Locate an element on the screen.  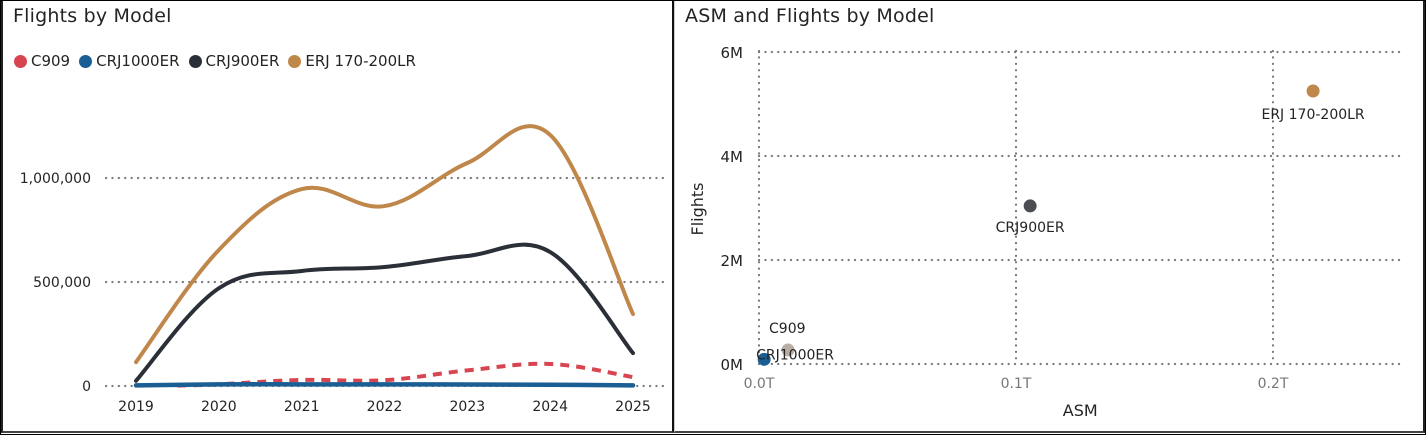
x-tick-label: 2020 is located at coordinates (219, 407).